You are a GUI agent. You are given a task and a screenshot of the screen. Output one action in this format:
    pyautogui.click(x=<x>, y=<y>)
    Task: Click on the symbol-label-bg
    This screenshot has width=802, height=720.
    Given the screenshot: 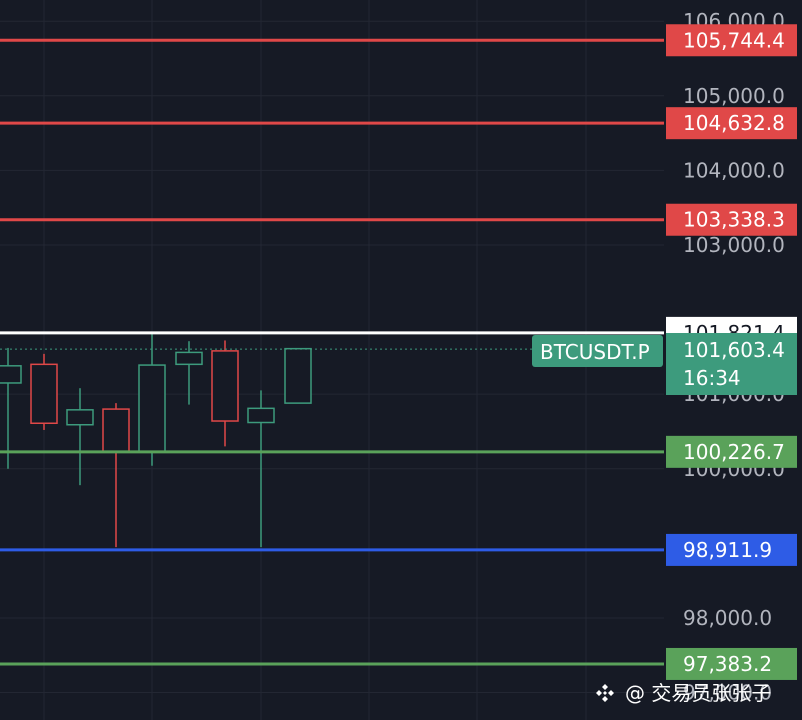 What is the action you would take?
    pyautogui.click(x=597, y=351)
    